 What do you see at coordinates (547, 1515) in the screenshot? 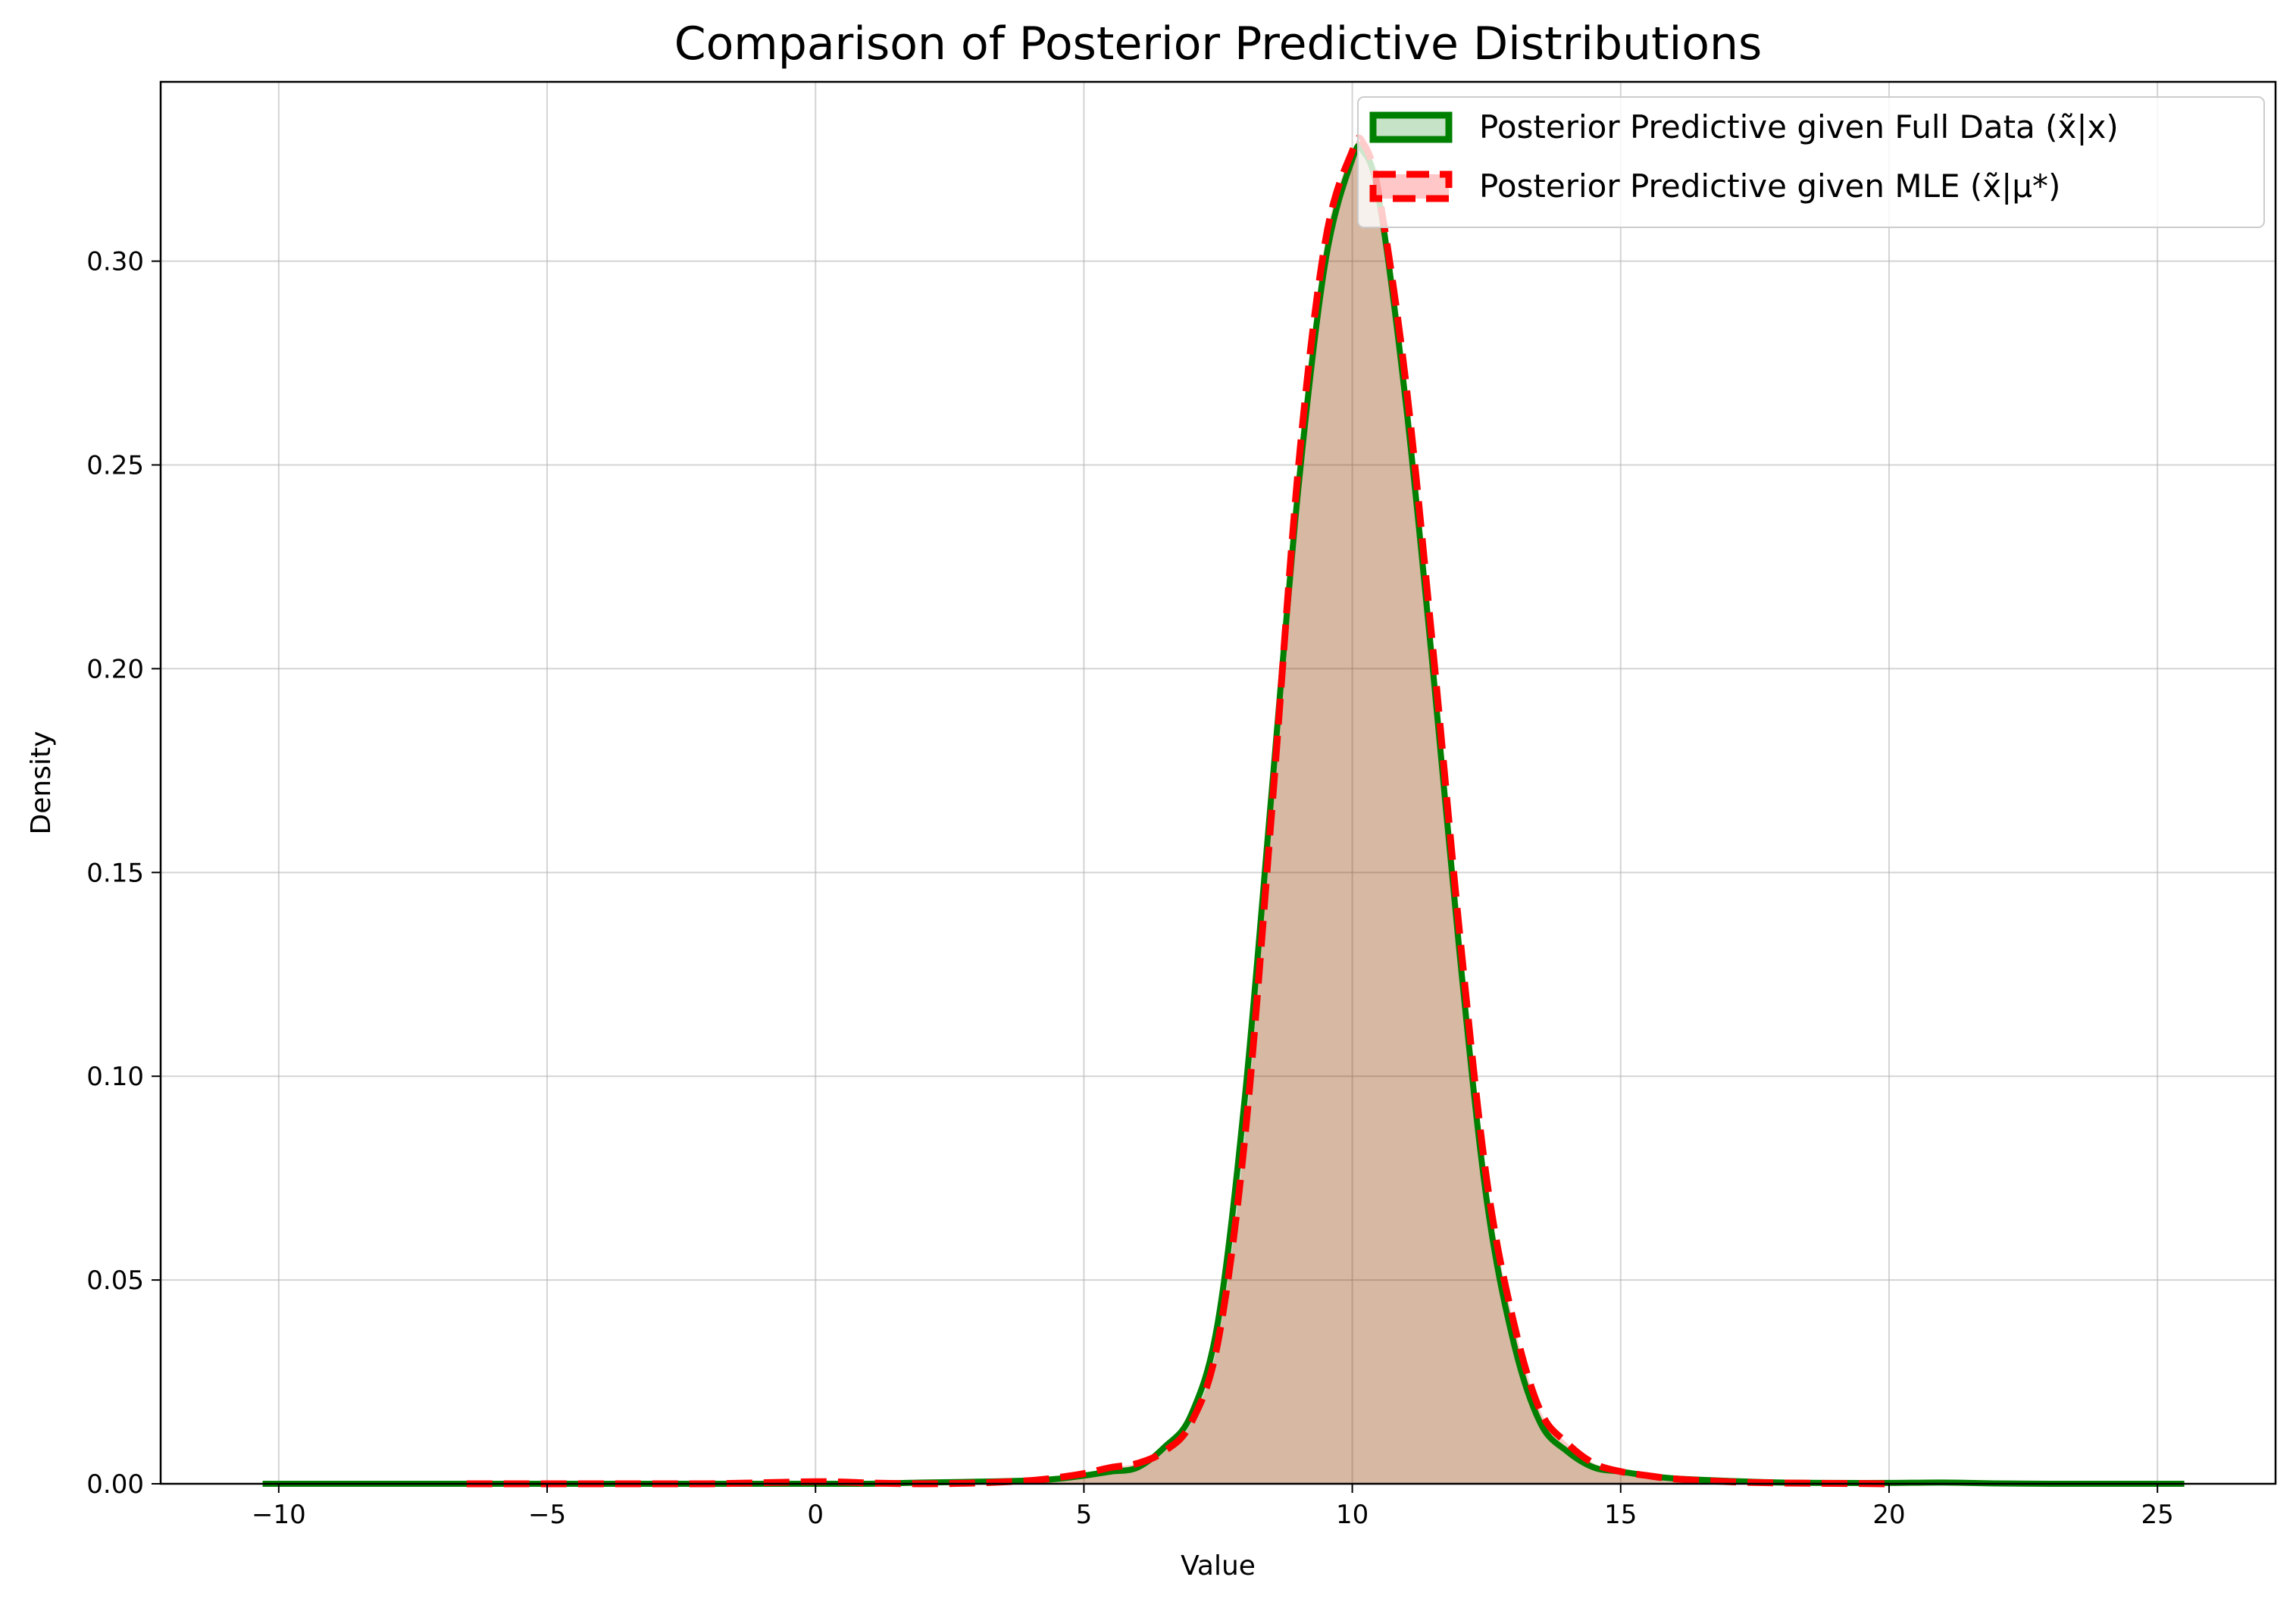
I see `x-tick-label: −5` at bounding box center [547, 1515].